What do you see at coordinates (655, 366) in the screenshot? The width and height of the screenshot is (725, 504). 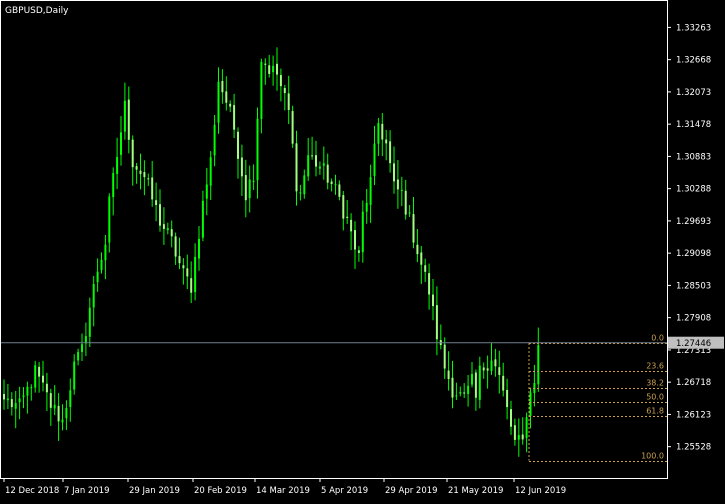 I see `fibo-level-label: 23.6` at bounding box center [655, 366].